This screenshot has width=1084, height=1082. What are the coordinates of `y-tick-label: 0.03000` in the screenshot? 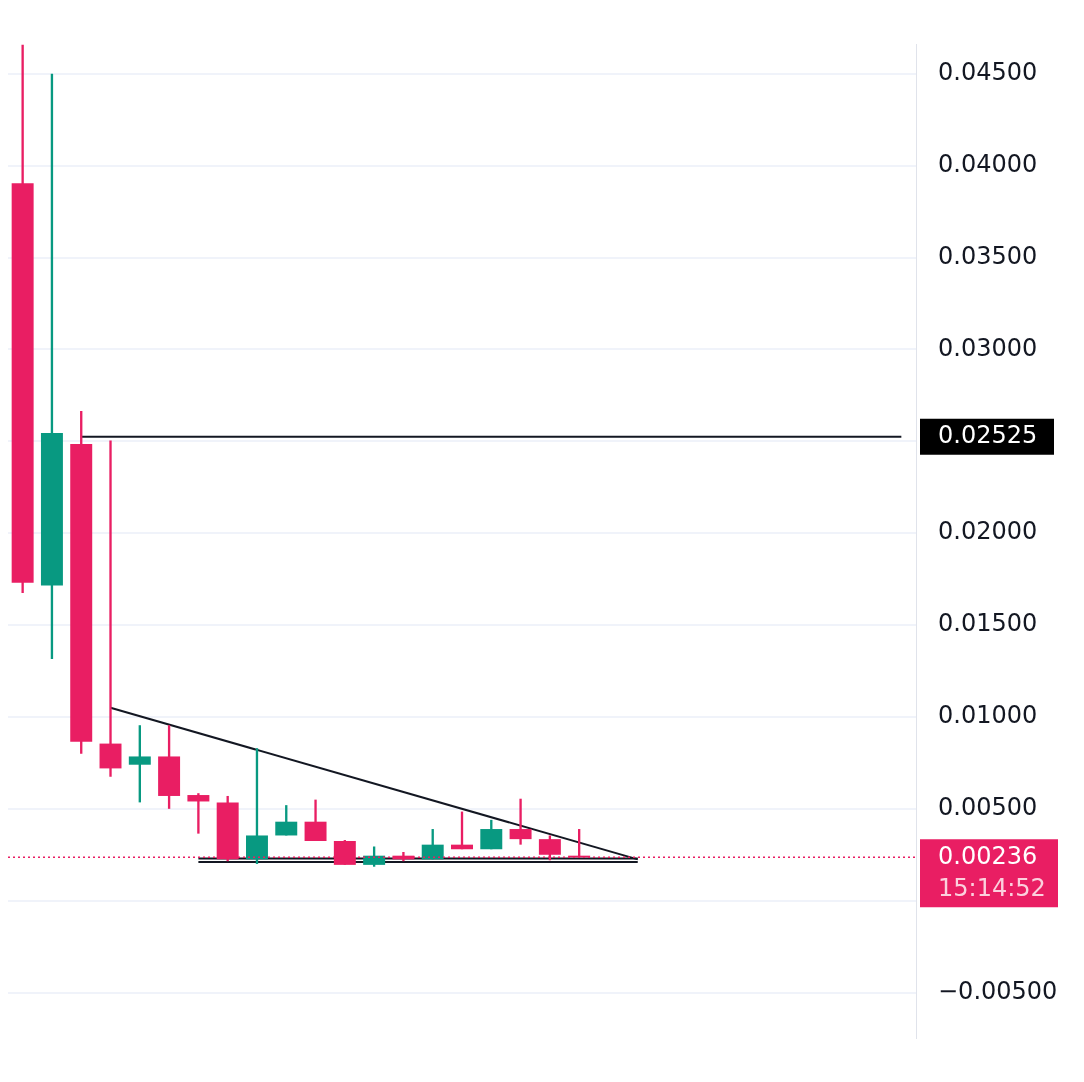 It's located at (988, 347).